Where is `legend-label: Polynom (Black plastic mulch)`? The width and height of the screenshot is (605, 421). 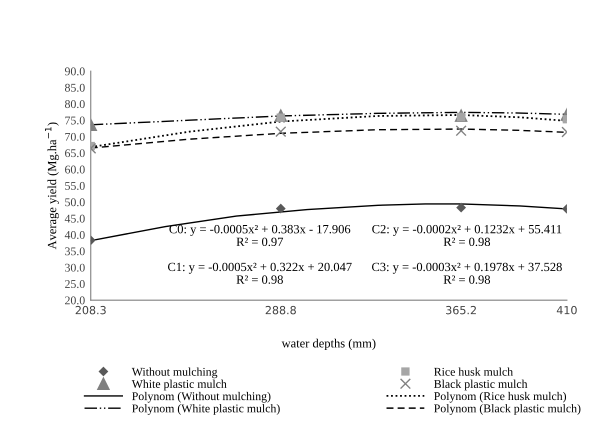
legend-label: Polynom (Black plastic mulch) is located at coordinates (507, 409).